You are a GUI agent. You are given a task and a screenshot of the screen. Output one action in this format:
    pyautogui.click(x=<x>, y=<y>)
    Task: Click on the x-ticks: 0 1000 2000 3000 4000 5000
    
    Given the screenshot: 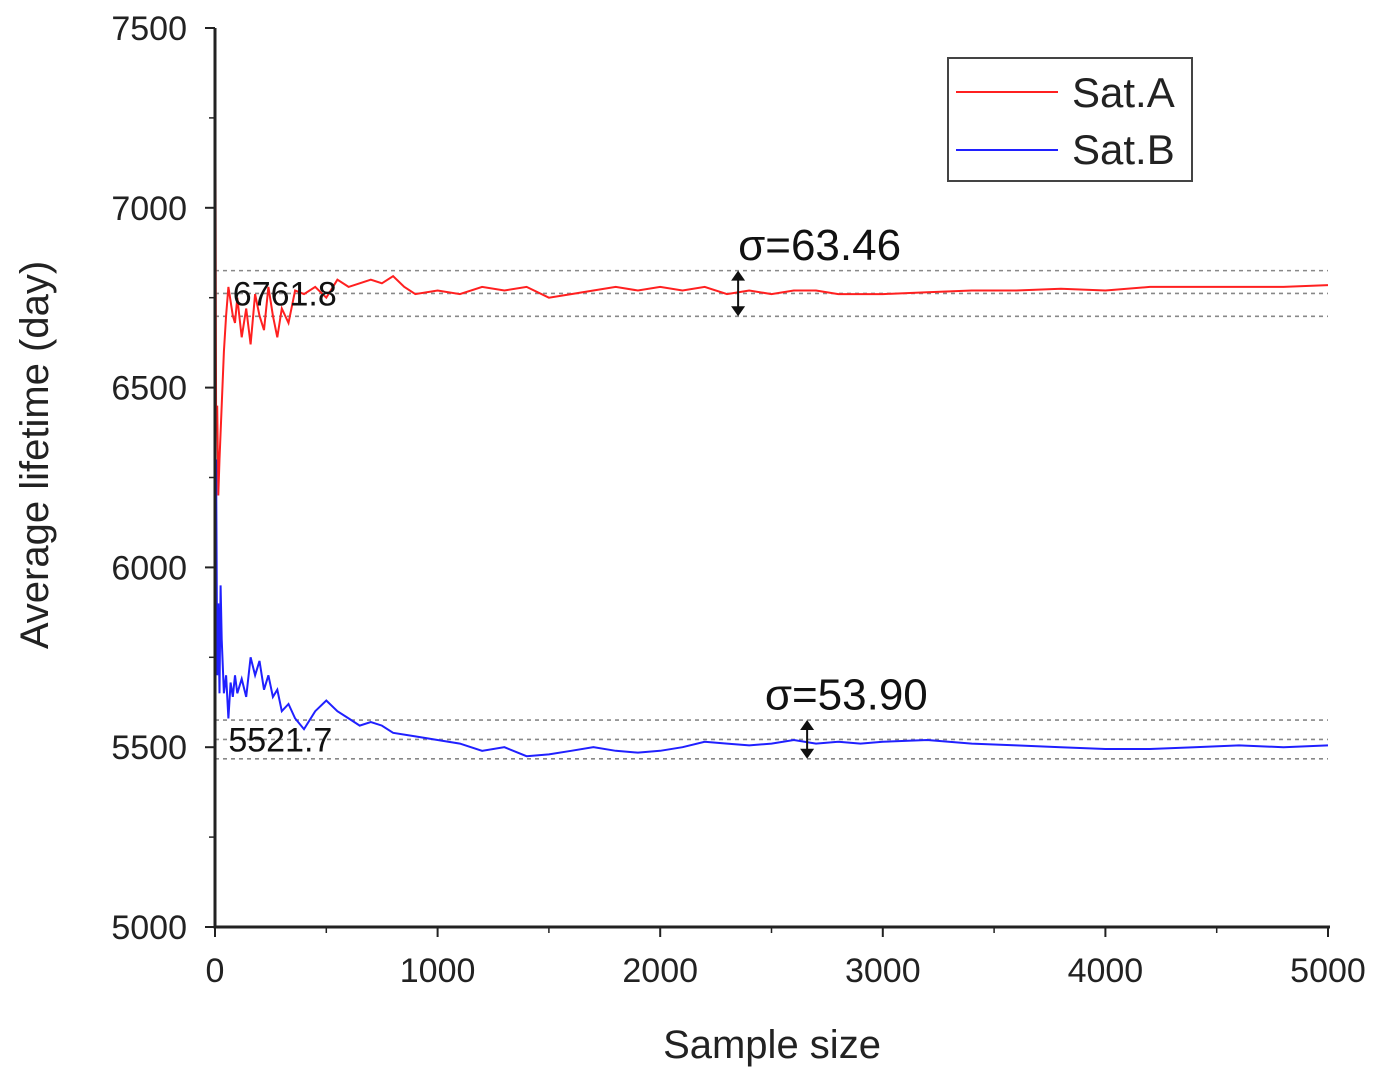 What is the action you would take?
    pyautogui.click(x=786, y=958)
    